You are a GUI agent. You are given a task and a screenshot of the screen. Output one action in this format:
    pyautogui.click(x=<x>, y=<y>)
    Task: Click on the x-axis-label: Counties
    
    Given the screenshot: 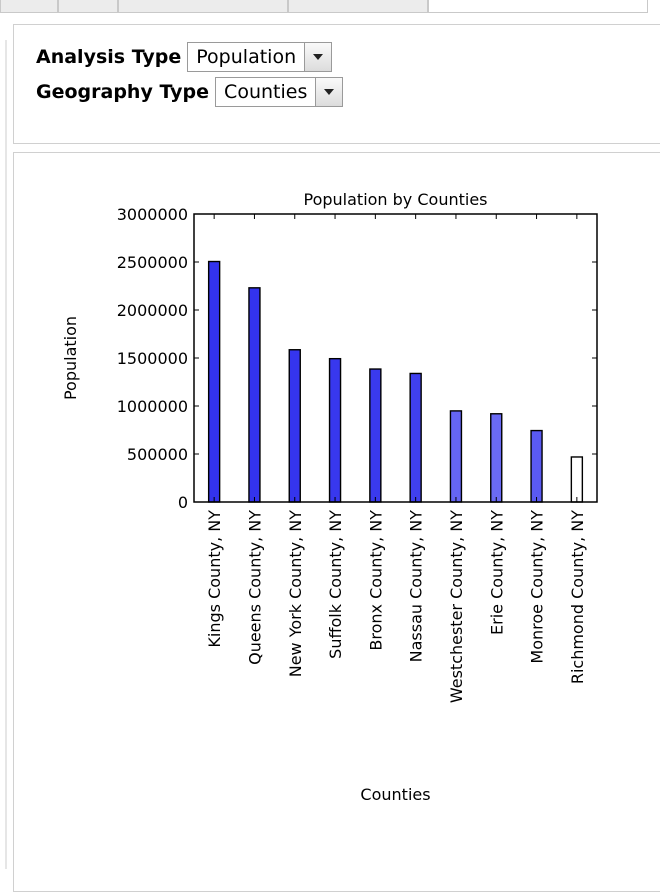 What is the action you would take?
    pyautogui.click(x=395, y=794)
    